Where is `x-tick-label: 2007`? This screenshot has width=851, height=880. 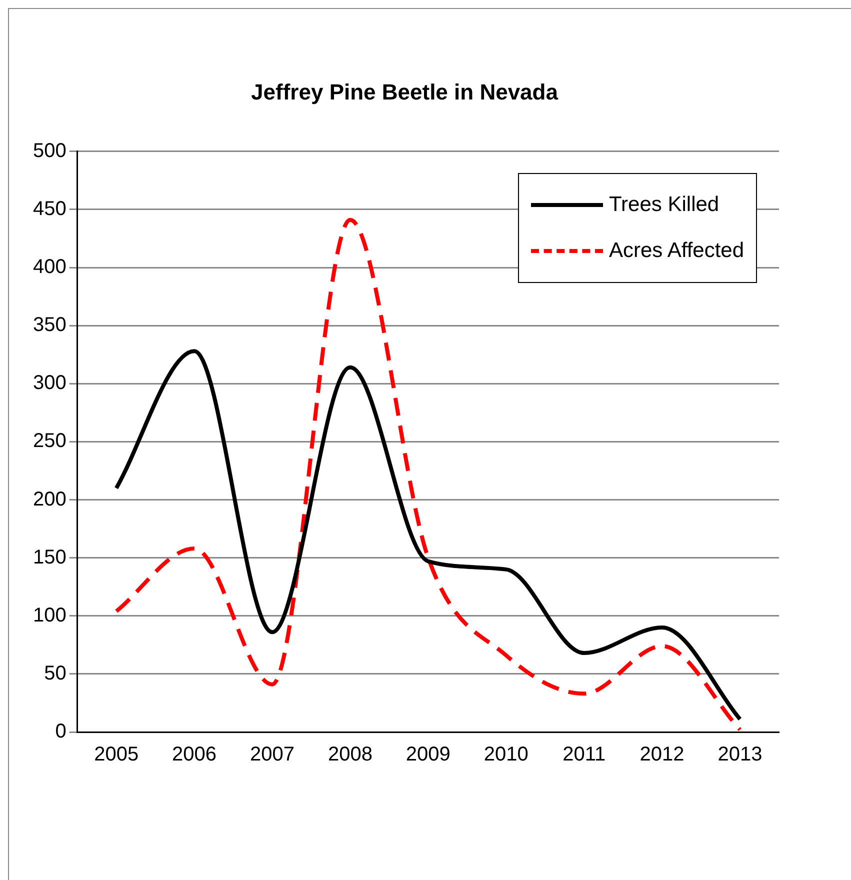
x-tick-label: 2007 is located at coordinates (272, 755).